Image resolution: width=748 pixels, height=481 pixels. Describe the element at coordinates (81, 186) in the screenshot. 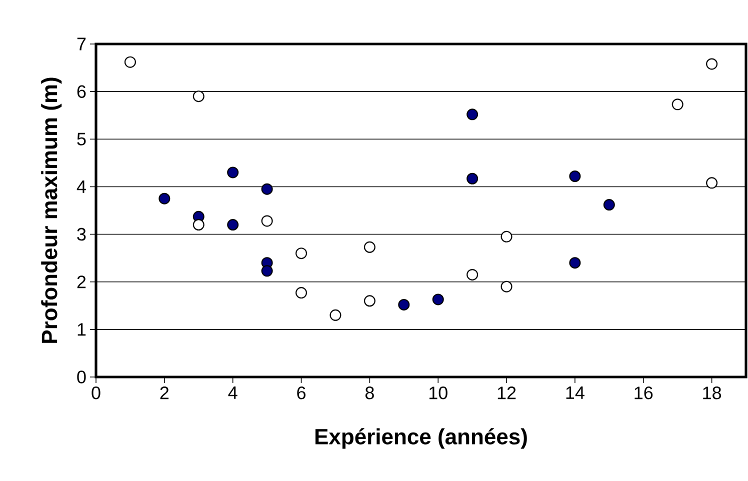

I see `y-tick-label: 4` at that location.